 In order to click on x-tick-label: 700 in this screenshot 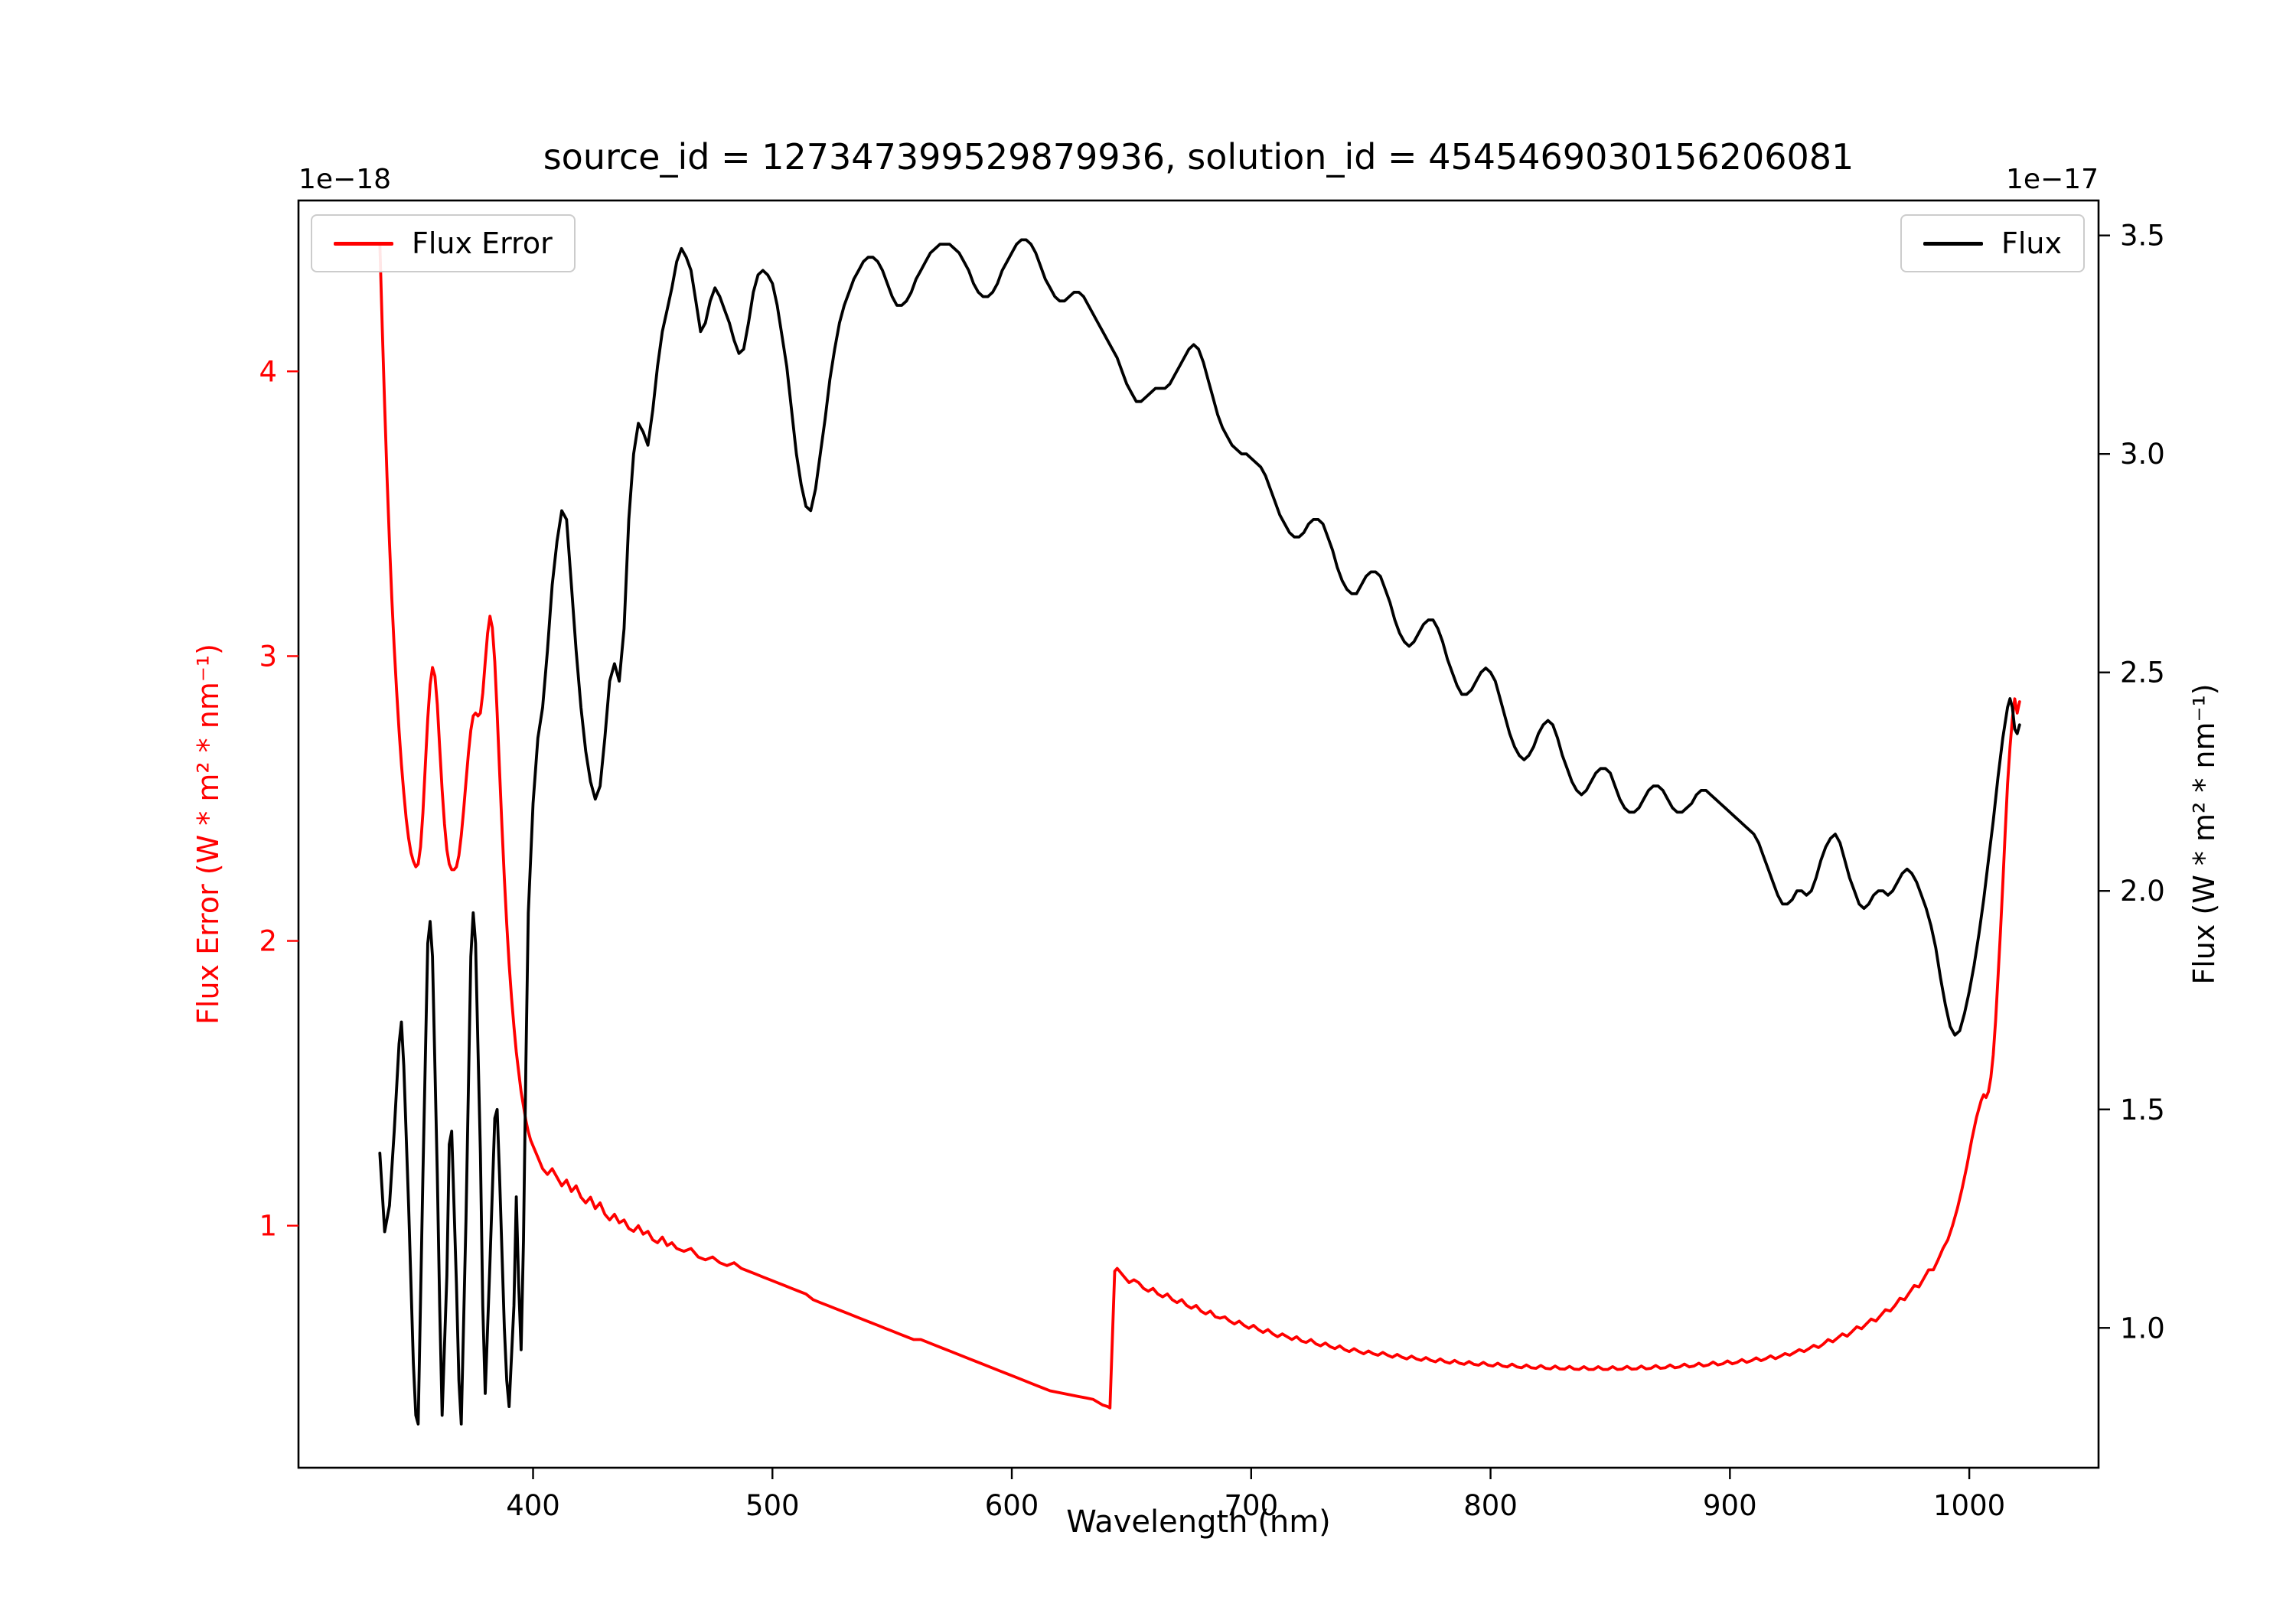, I will do `click(1251, 1505)`.